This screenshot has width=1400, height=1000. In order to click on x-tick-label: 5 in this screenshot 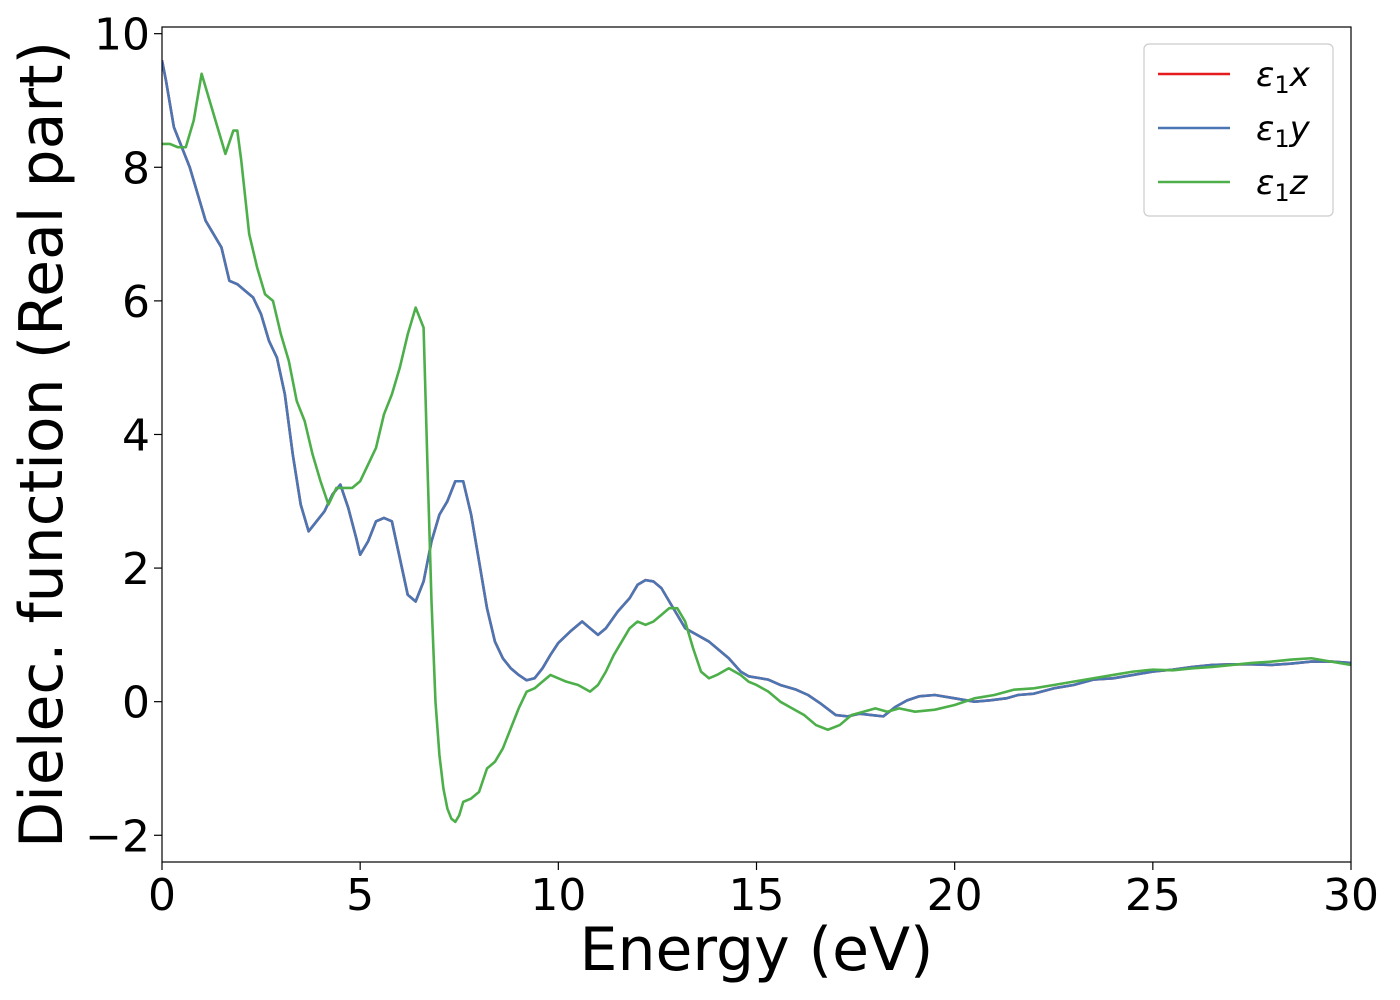, I will do `click(360, 895)`.